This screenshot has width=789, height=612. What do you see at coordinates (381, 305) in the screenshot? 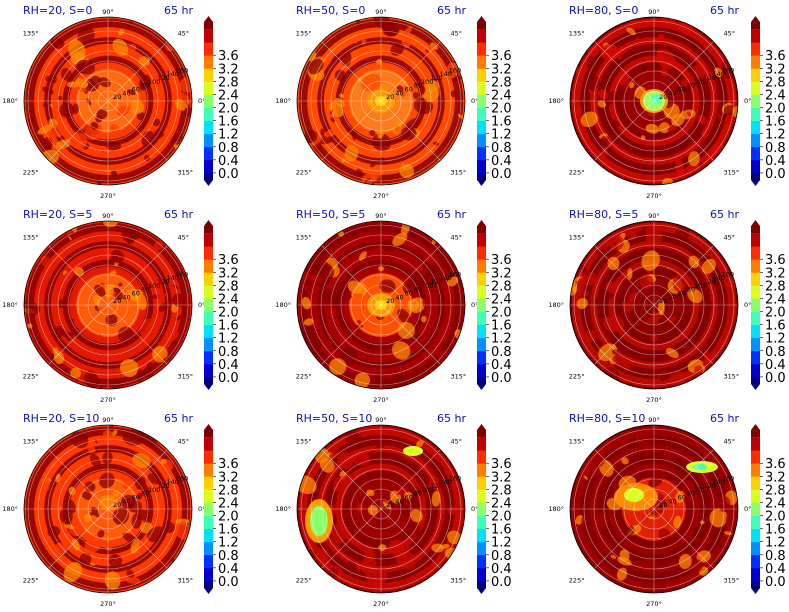
I see `polar-frame` at bounding box center [381, 305].